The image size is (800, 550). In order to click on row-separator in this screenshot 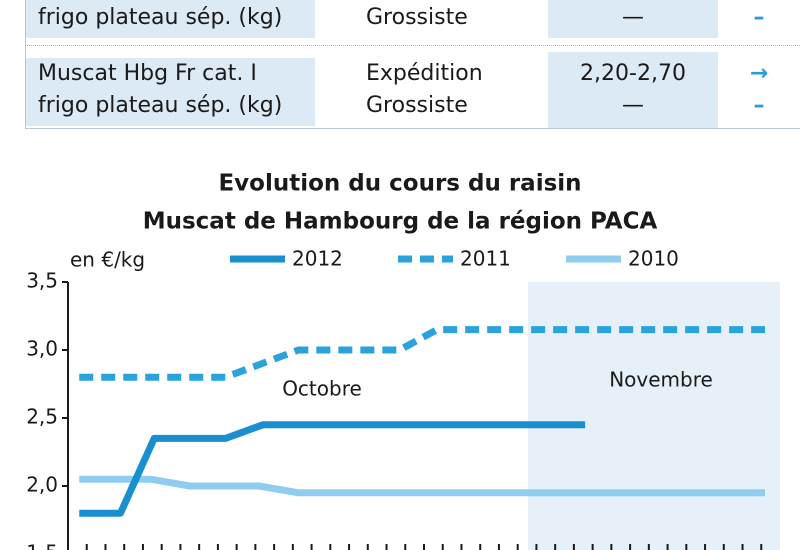, I will do `click(412, 45)`.